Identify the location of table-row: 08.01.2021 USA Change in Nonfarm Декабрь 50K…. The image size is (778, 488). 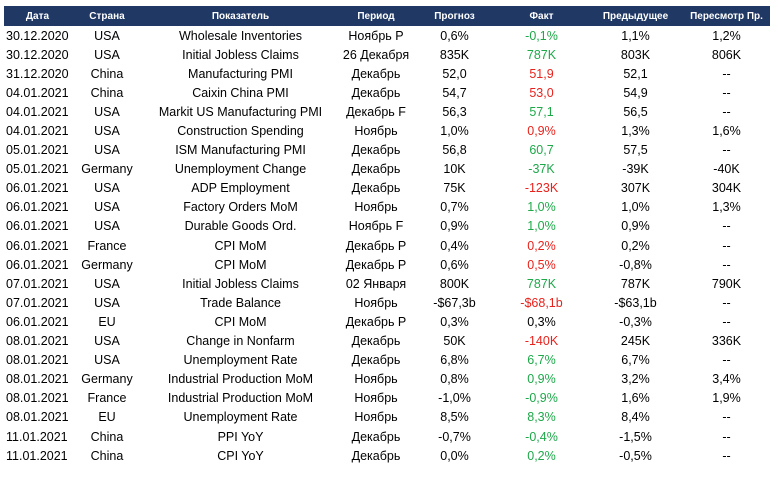
(387, 341).